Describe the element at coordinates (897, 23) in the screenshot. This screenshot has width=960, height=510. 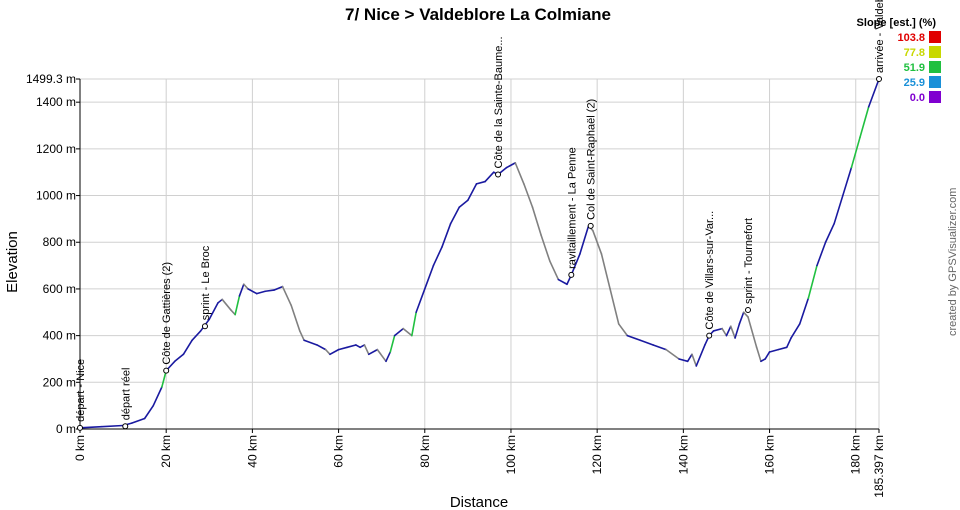
I see `legend-title: Slope [est.] (%)` at that location.